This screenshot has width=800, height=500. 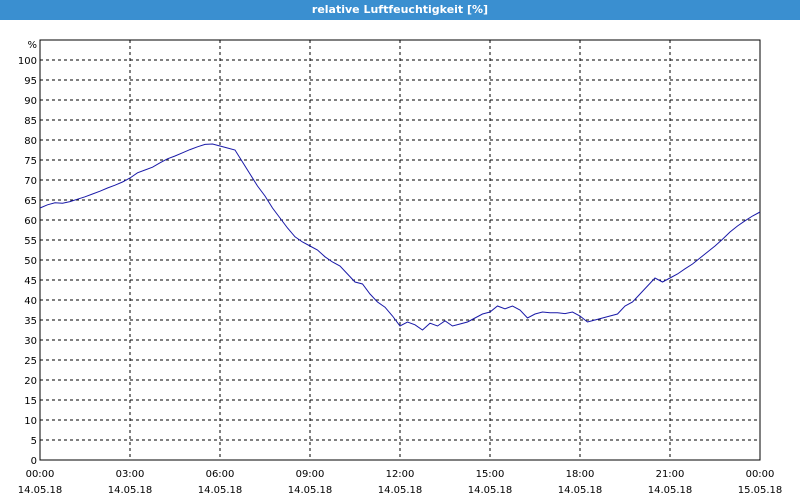 What do you see at coordinates (30, 121) in the screenshot?
I see `y-tick-label: 85` at bounding box center [30, 121].